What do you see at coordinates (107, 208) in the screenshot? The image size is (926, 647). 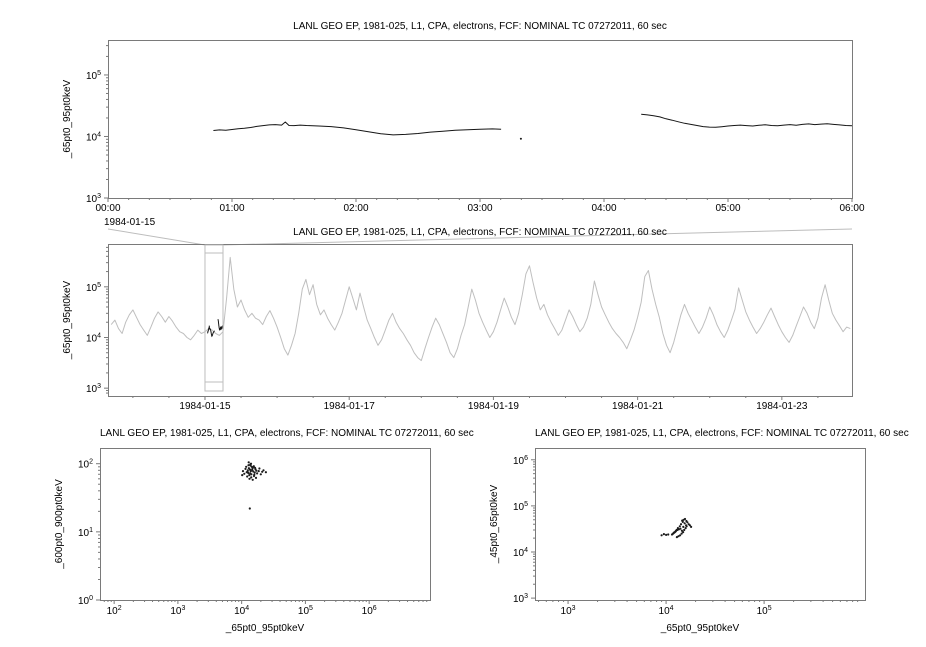 I see `svg-text: 00:00` at bounding box center [107, 208].